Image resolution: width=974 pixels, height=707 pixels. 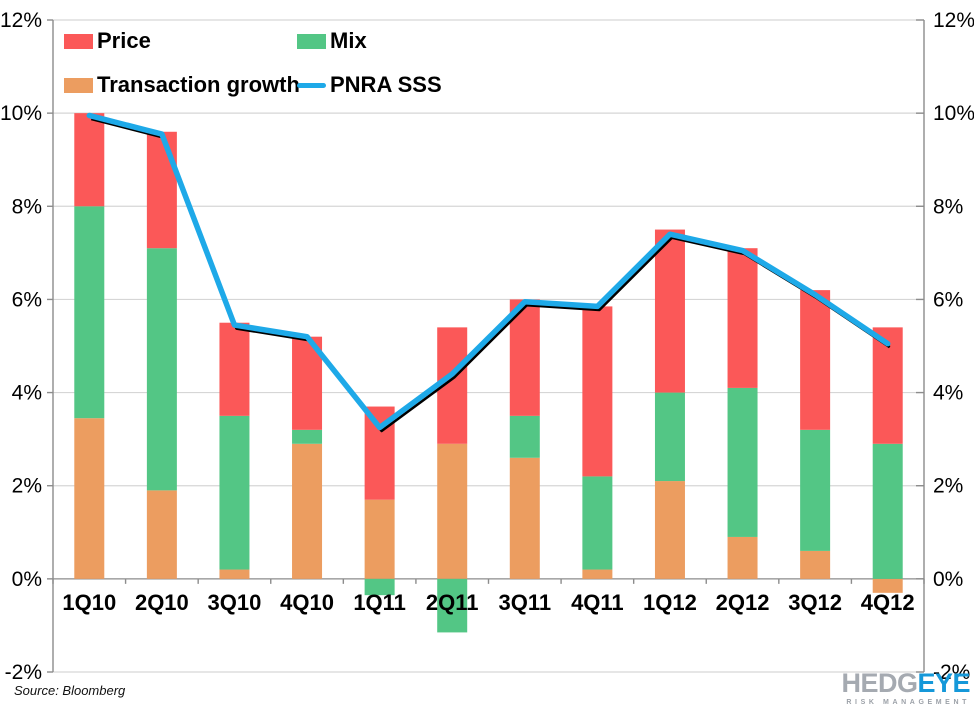 What do you see at coordinates (379, 602) in the screenshot?
I see `svg-text: 1Q11` at bounding box center [379, 602].